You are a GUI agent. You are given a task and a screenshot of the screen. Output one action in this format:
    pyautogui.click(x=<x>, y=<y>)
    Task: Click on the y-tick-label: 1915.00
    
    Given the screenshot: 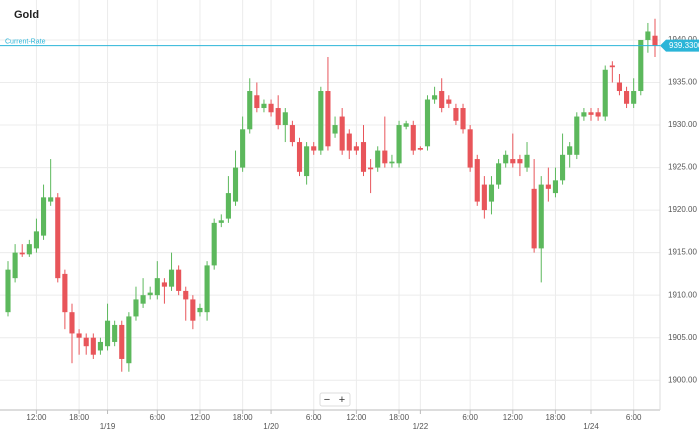 What is the action you would take?
    pyautogui.click(x=682, y=252)
    